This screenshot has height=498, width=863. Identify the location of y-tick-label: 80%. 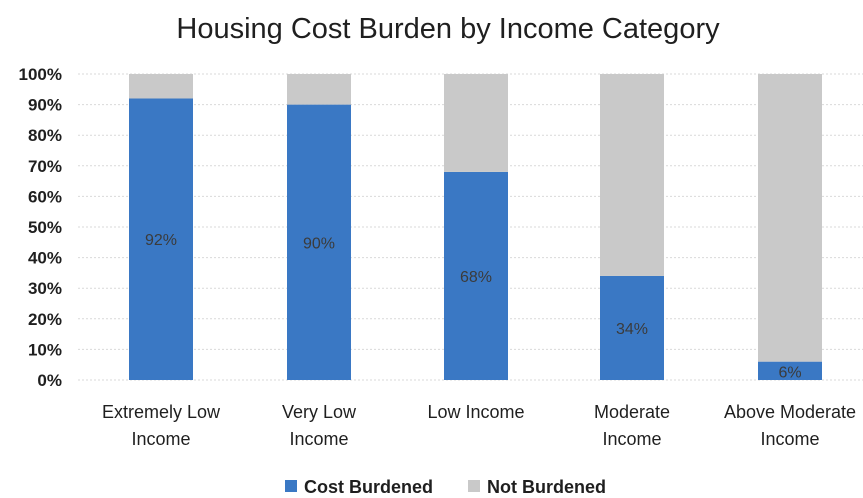
(45, 135).